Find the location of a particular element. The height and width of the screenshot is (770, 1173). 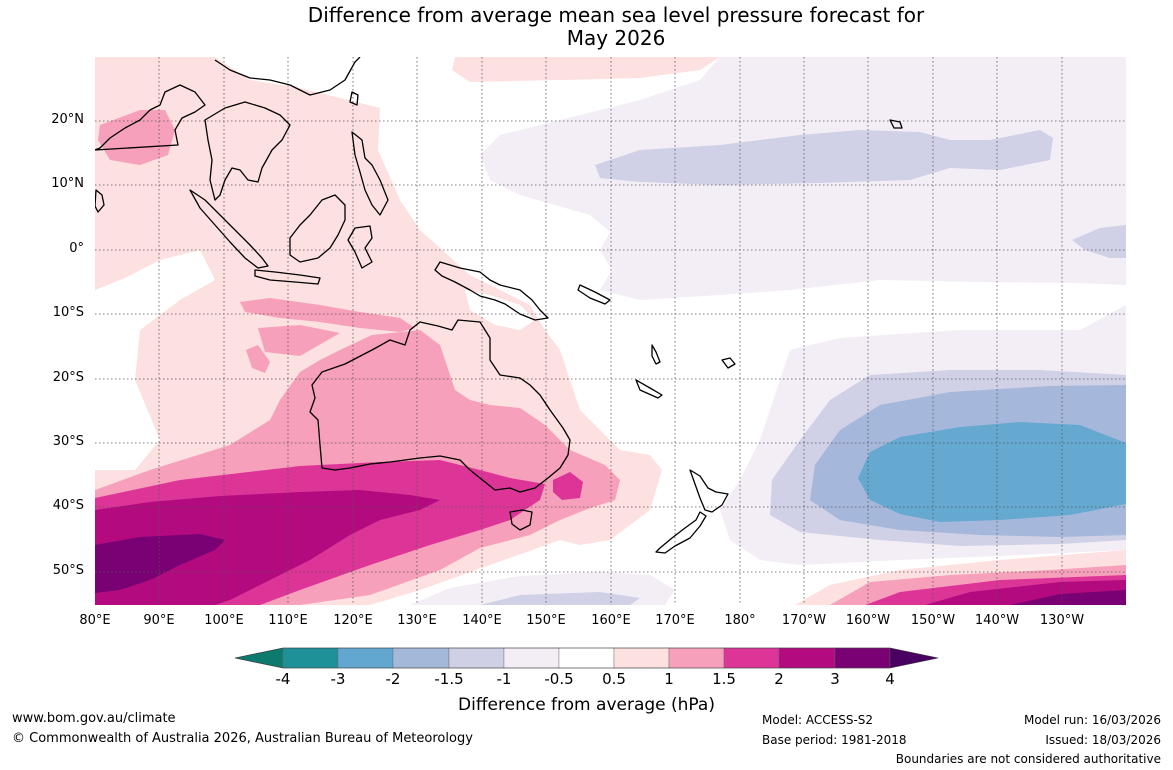

lon-label: 130°W is located at coordinates (1062, 620).